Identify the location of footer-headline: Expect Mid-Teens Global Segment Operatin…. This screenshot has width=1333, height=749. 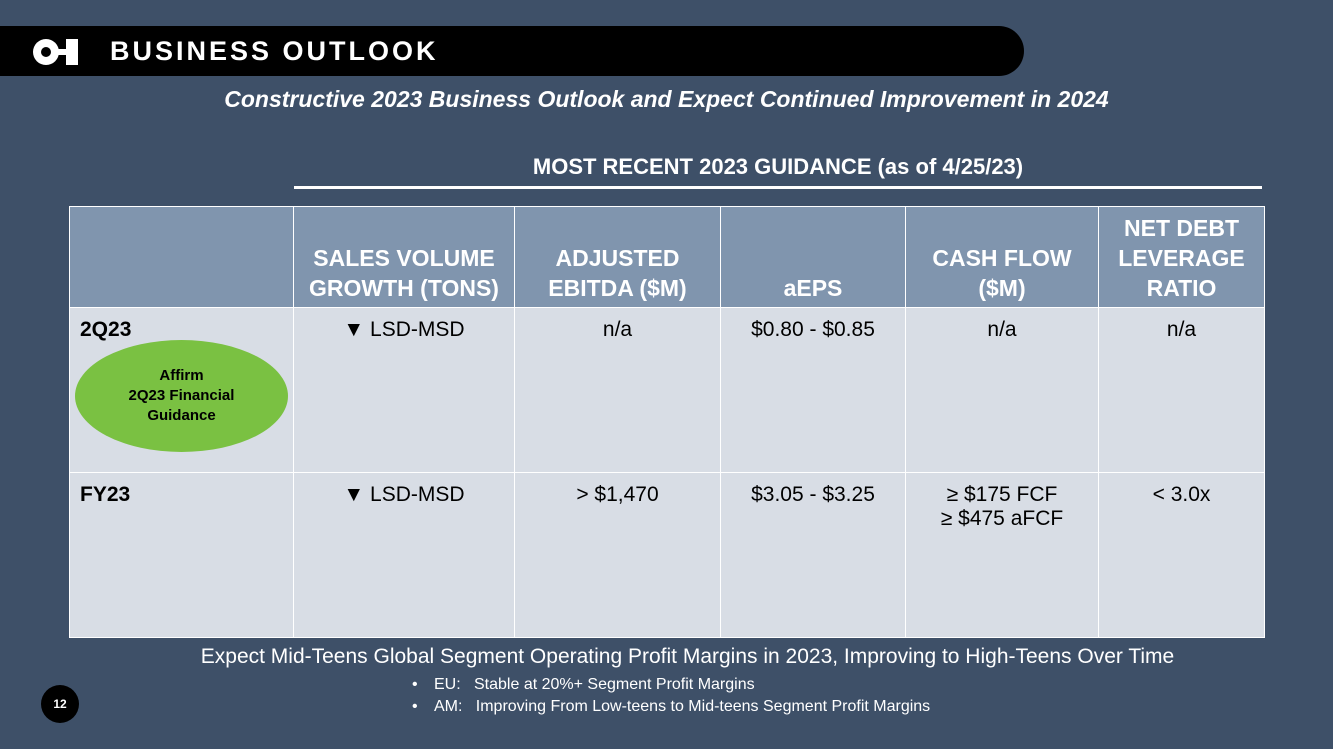
(687, 656).